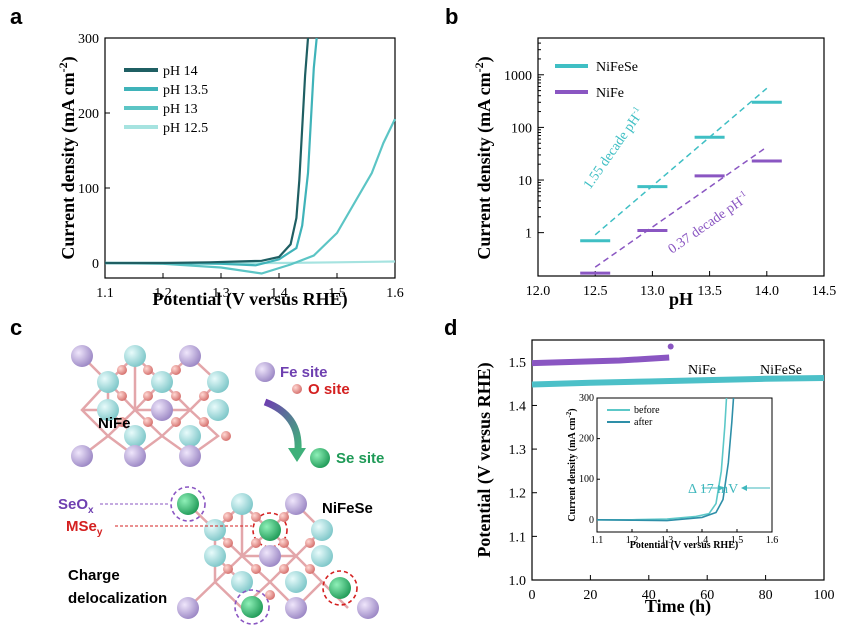  I want to click on legend-label: pH 13, so click(180, 109).